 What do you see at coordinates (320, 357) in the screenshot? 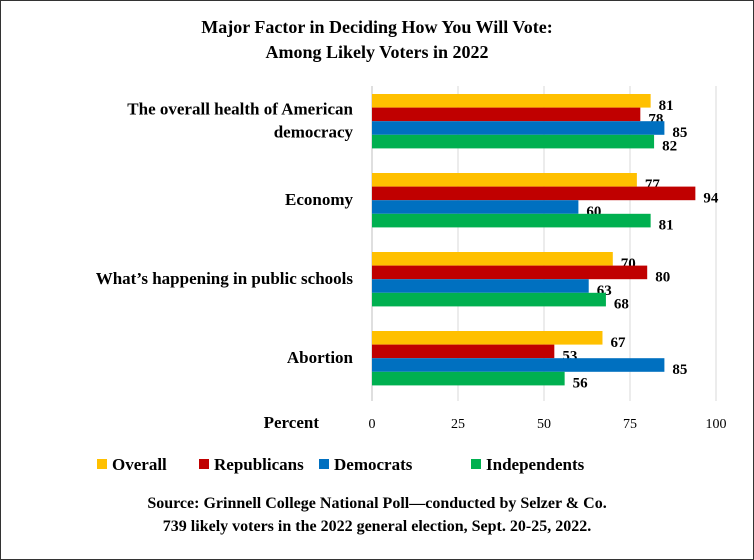
I see `category-label: Abortion` at bounding box center [320, 357].